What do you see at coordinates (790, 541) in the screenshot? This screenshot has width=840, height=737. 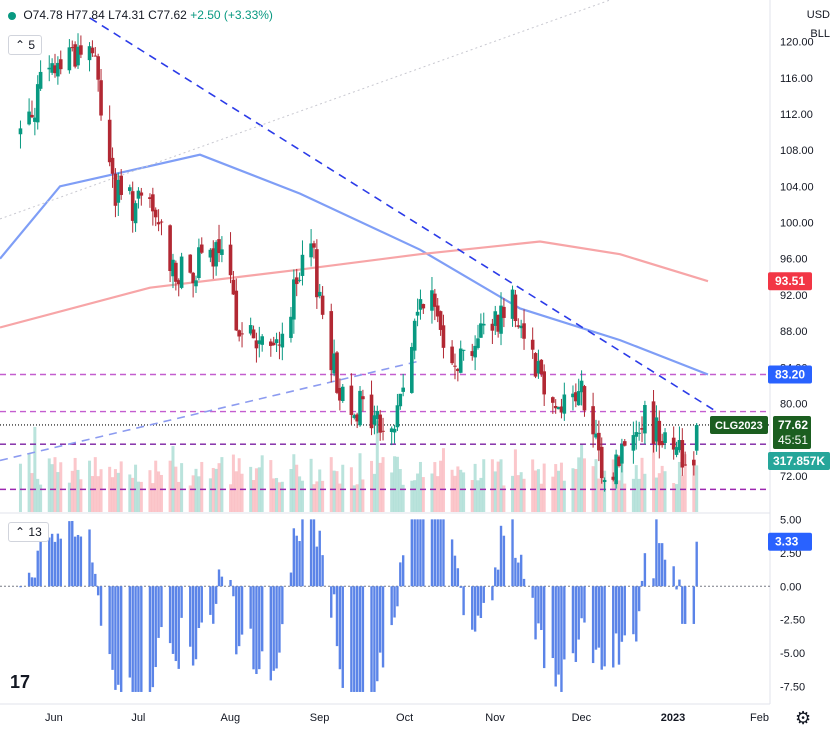 I see `roc-value-bg` at bounding box center [790, 541].